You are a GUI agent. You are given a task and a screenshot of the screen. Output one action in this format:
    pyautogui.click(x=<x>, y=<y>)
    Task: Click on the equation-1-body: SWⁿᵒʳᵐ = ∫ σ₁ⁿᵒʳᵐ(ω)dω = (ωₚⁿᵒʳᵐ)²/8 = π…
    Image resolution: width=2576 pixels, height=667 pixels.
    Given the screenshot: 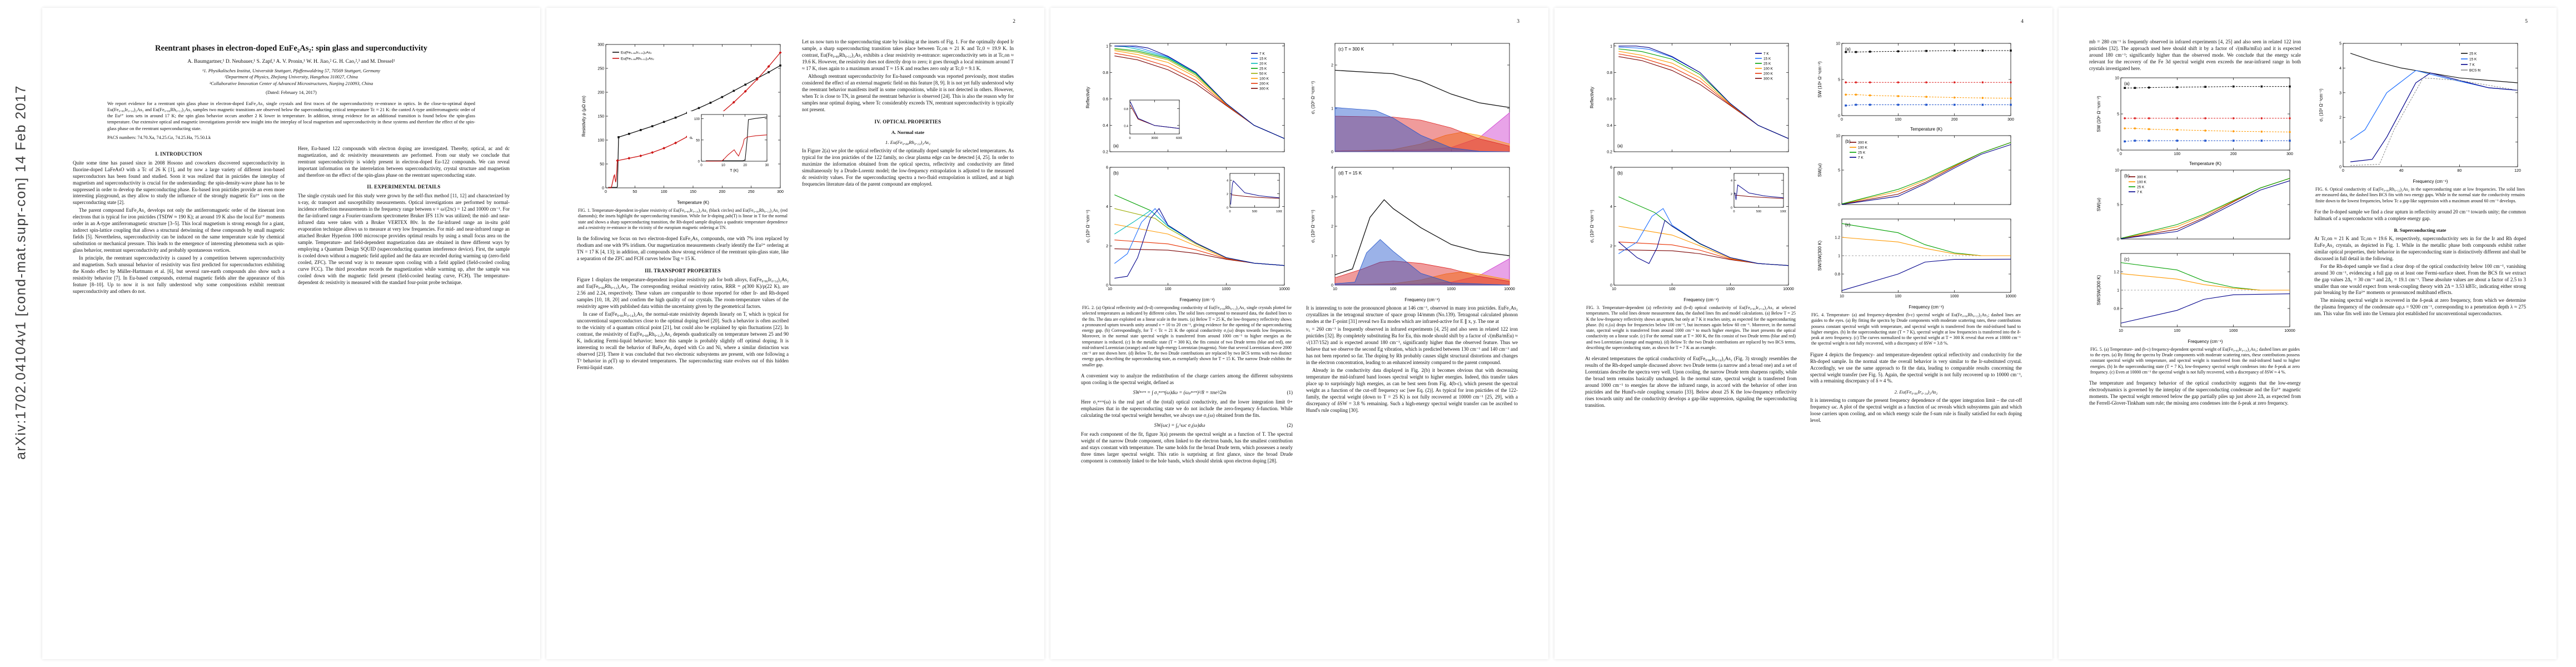 What is the action you would take?
    pyautogui.click(x=1180, y=392)
    